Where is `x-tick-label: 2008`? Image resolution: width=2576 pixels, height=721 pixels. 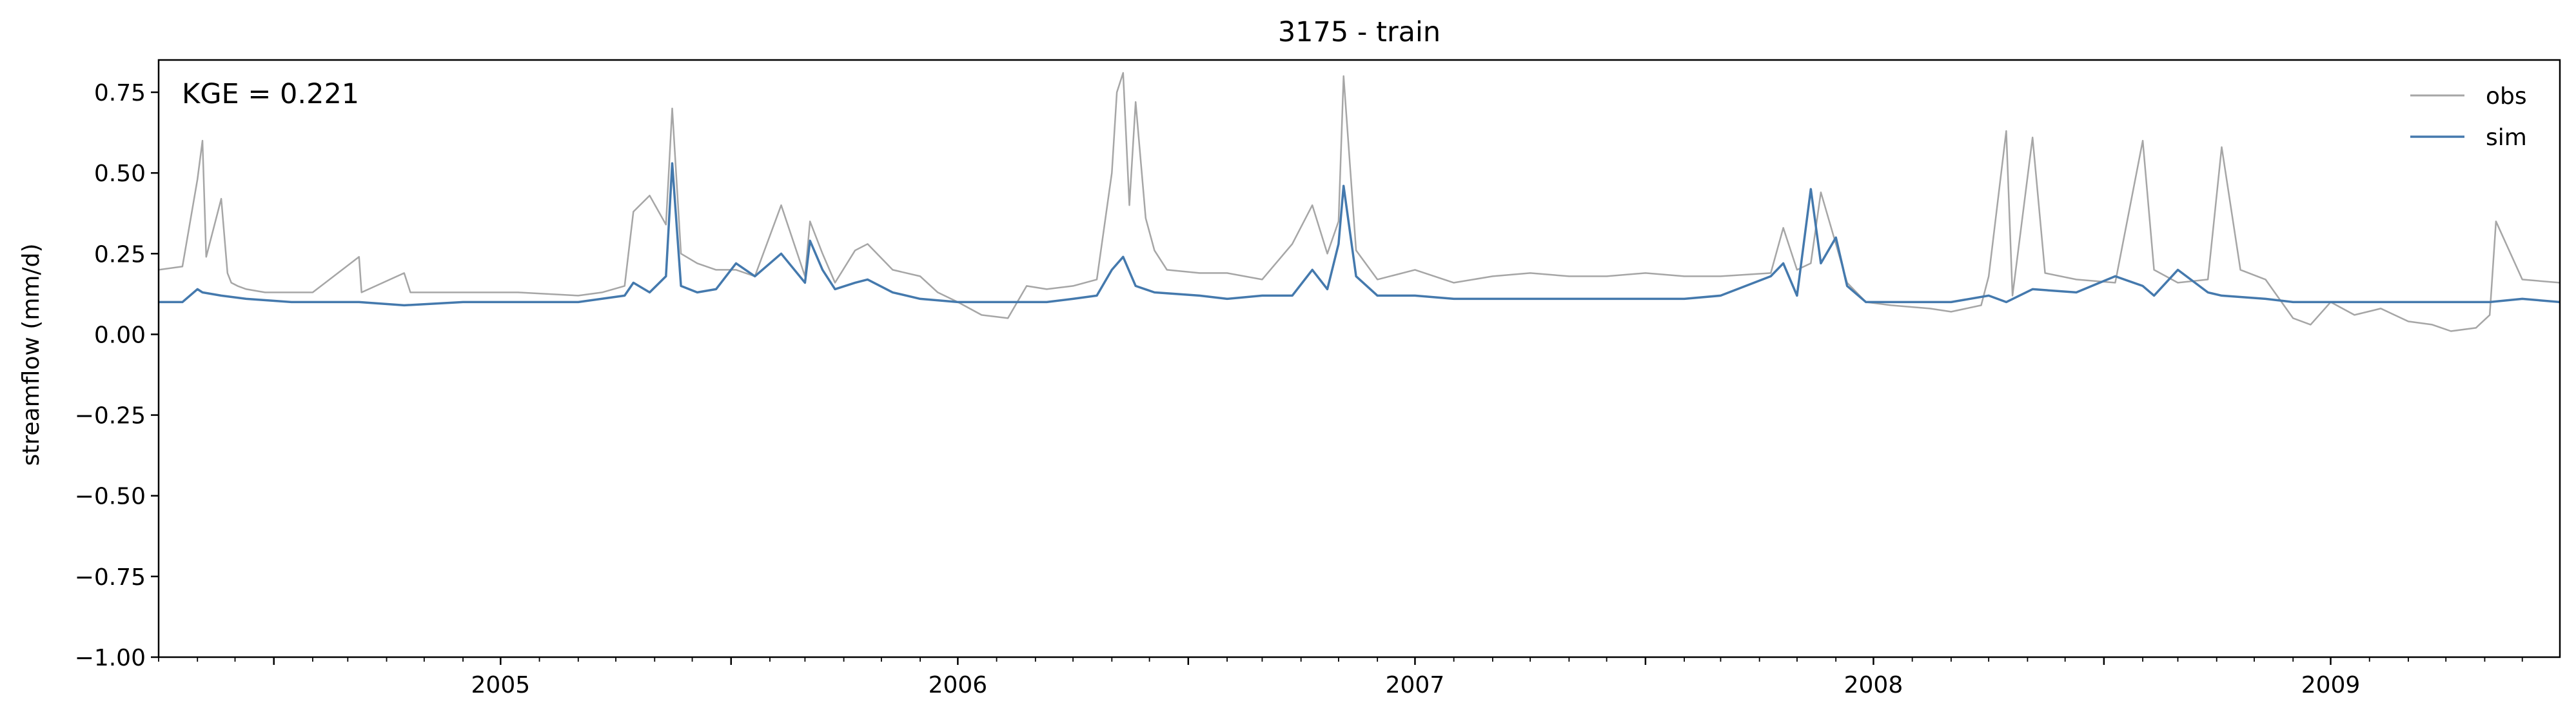
x-tick-label: 2008 is located at coordinates (1873, 685).